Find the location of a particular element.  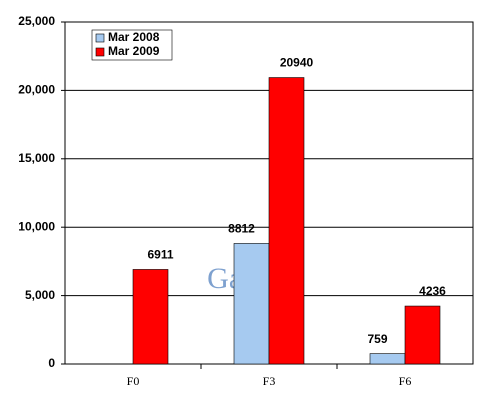

legend is located at coordinates (132, 45).